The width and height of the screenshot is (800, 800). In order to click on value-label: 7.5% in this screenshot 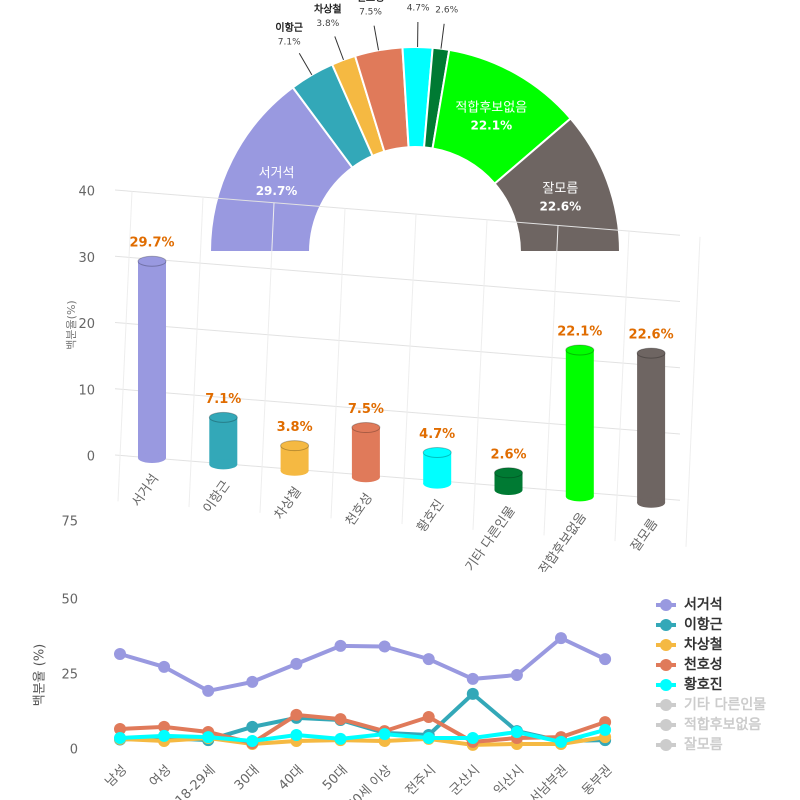, I will do `click(366, 409)`.